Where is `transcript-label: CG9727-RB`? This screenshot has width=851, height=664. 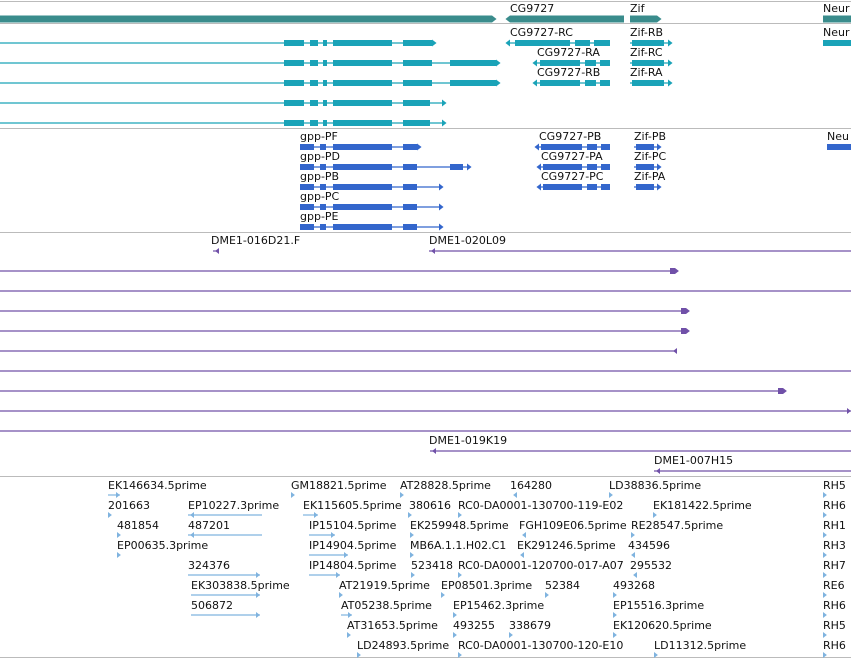
transcript-label: CG9727-RB is located at coordinates (568, 72).